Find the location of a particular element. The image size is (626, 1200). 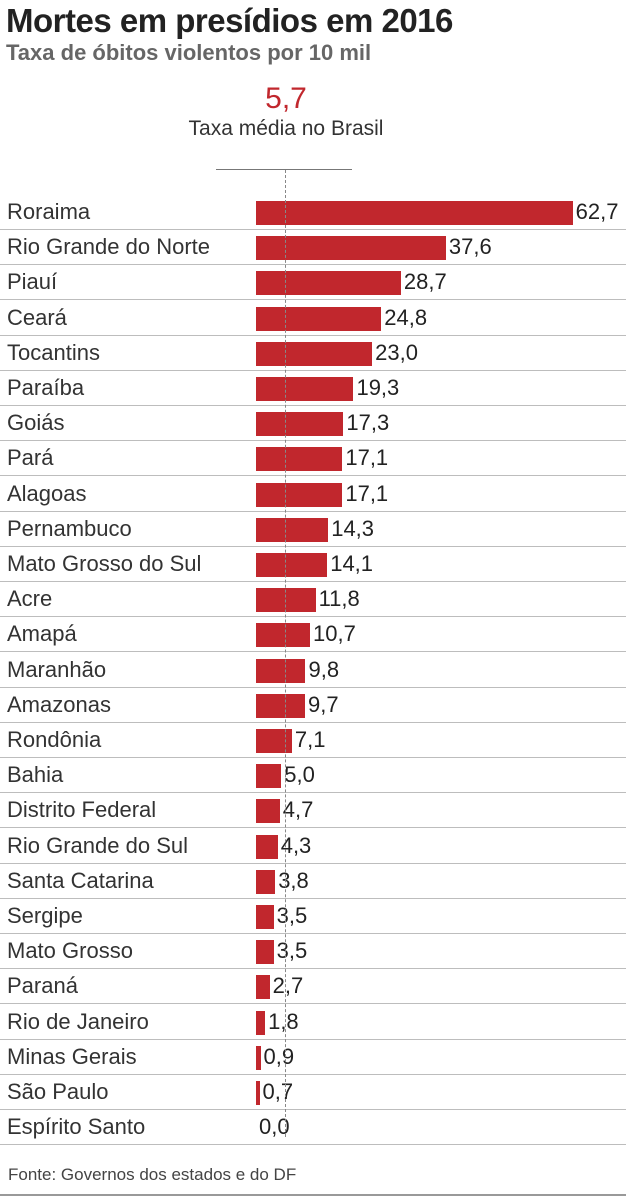

category-label: Ceará is located at coordinates (37, 317).